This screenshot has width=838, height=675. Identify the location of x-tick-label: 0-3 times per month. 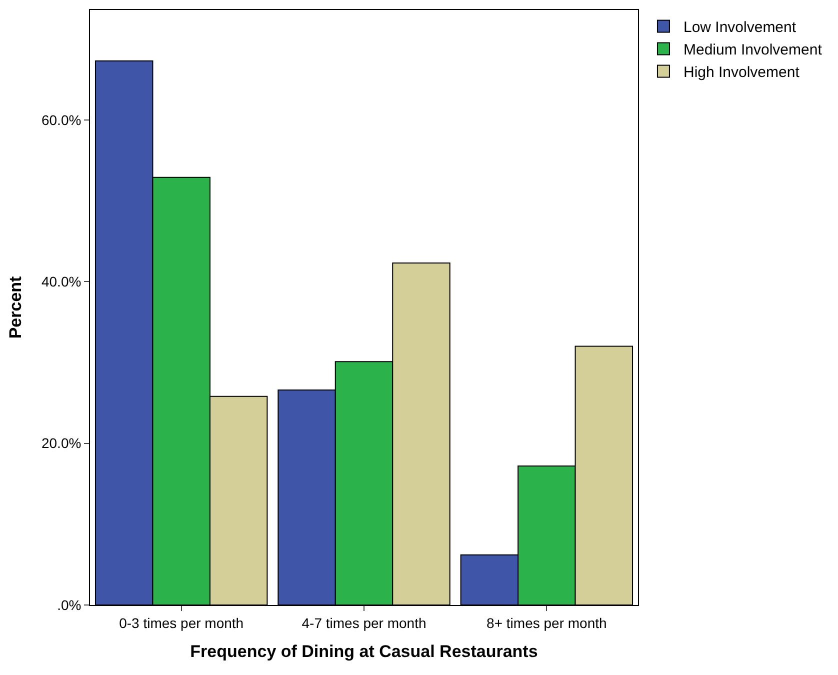
(181, 622).